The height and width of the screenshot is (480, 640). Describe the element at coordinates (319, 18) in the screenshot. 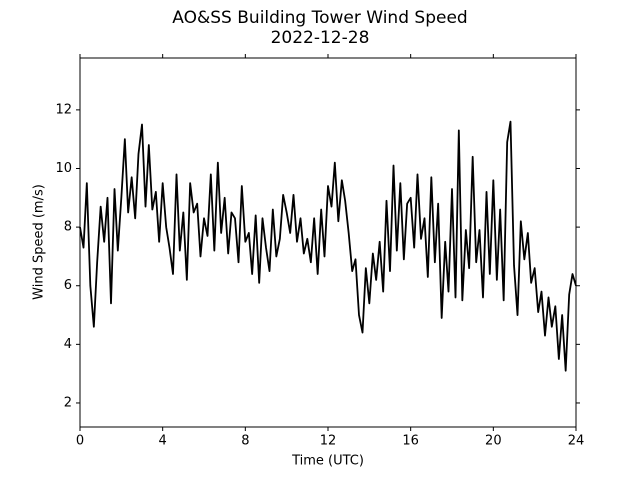

I see `chart-title: AO&SS Building Tower Wind Speed` at that location.